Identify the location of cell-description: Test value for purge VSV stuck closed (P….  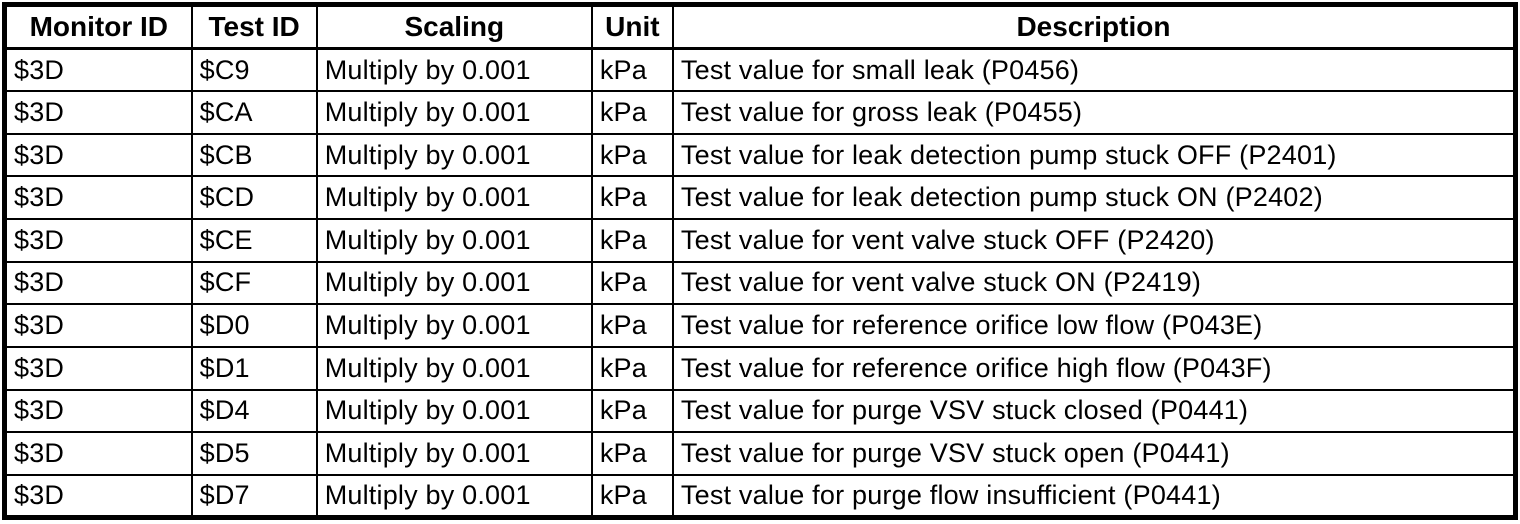
(1094, 411).